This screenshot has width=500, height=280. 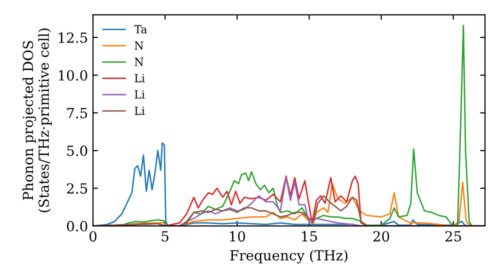 I want to click on x-axis-title: Frequency (THz), so click(x=289, y=257).